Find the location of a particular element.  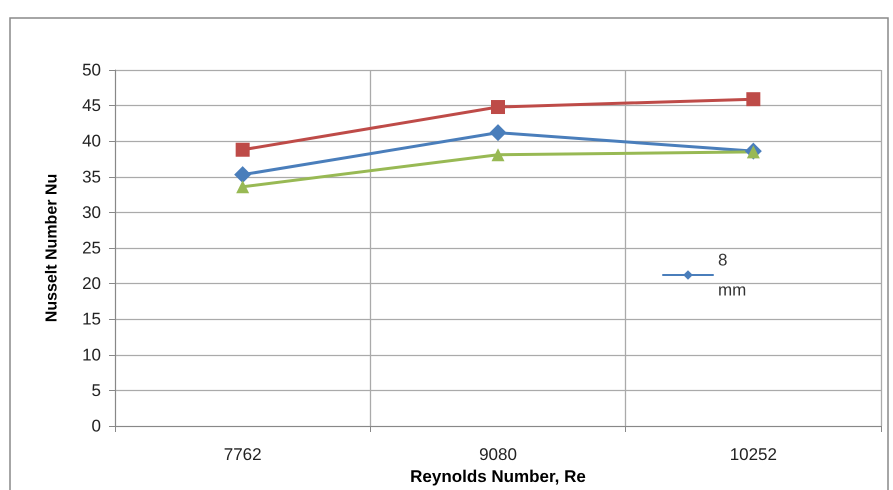

legend-label: 8 mm is located at coordinates (732, 275).